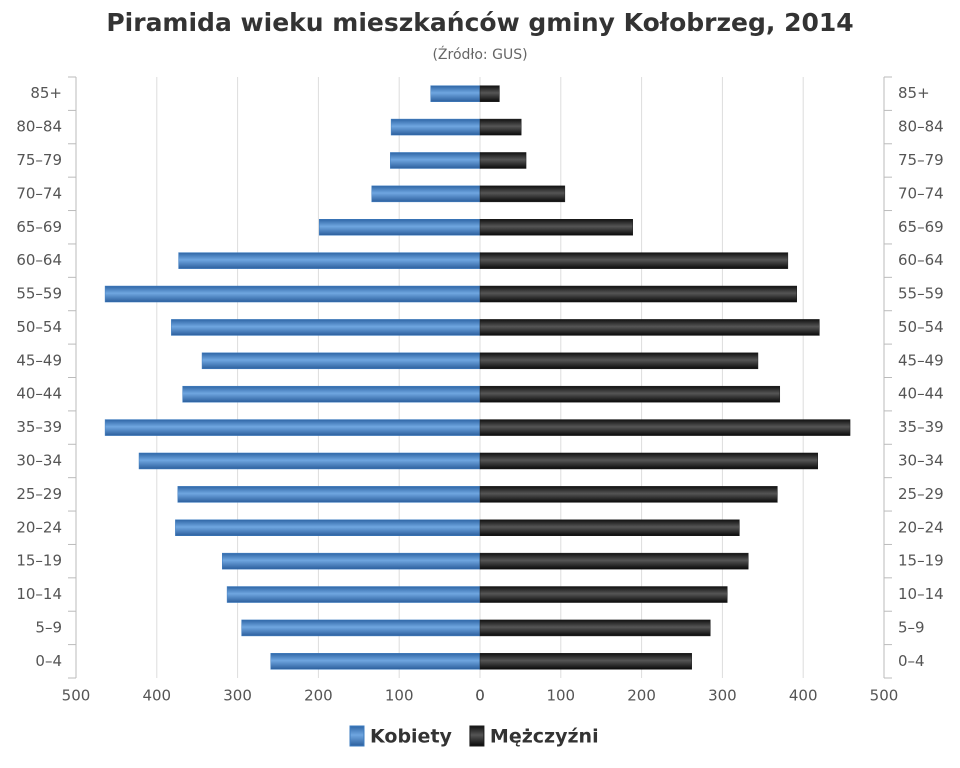 The image size is (960, 768). What do you see at coordinates (411, 737) in the screenshot?
I see `legend-label: Kobiety` at bounding box center [411, 737].